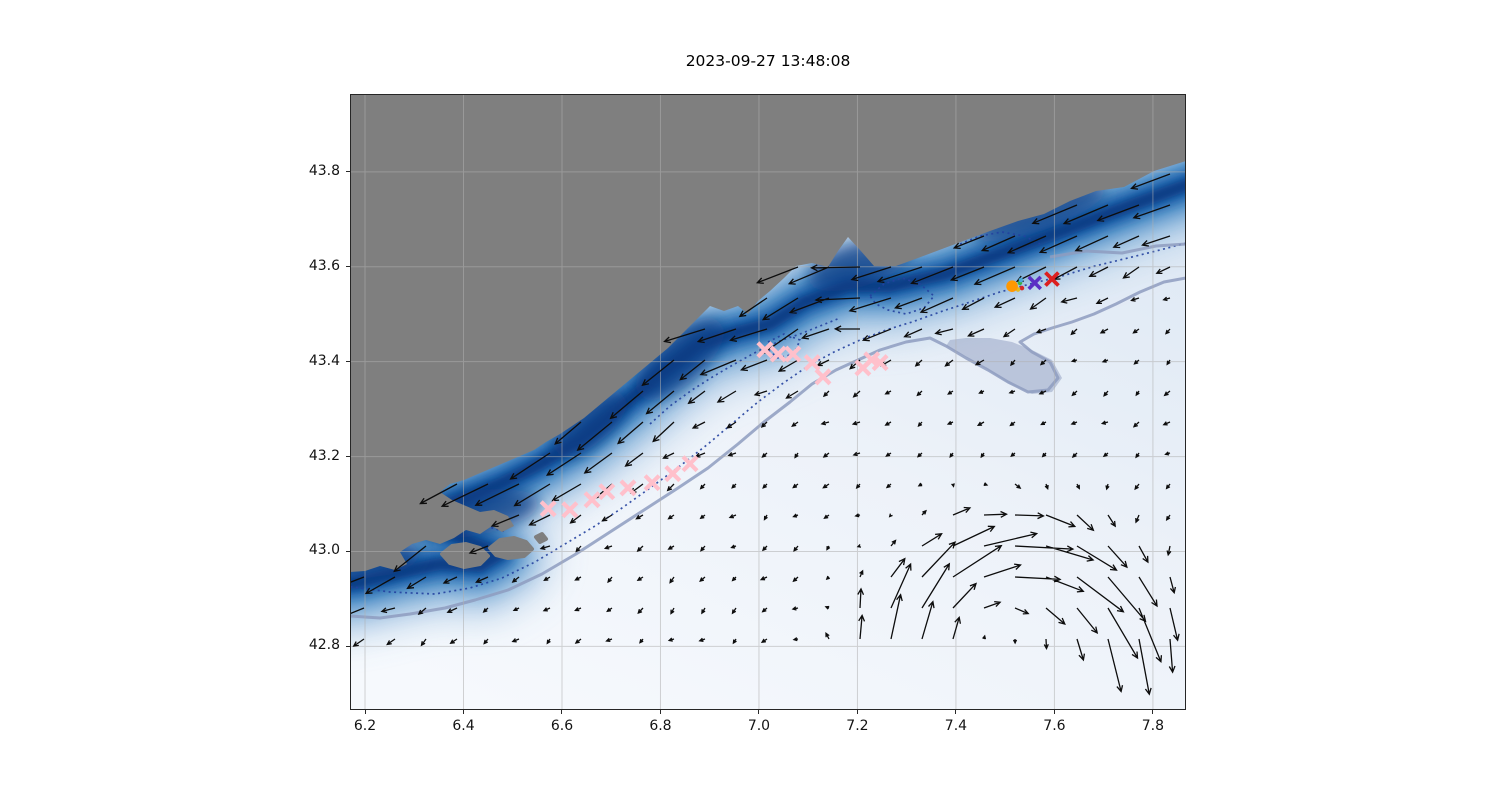 The height and width of the screenshot is (800, 1500). What do you see at coordinates (1012, 286) in the screenshot?
I see `release-point-orange-dot` at bounding box center [1012, 286].